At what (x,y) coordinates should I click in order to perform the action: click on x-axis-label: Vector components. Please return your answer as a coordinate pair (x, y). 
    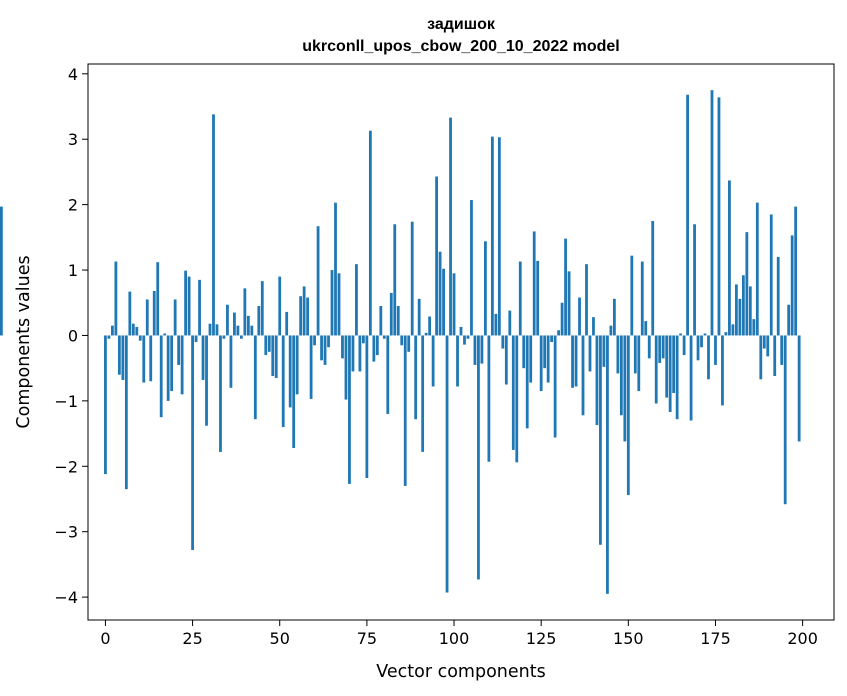
    Looking at the image, I should click on (460, 672).